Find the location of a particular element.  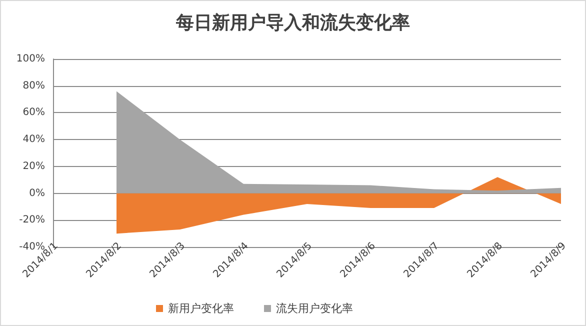

y-tick-label: 0% is located at coordinates (37, 193).